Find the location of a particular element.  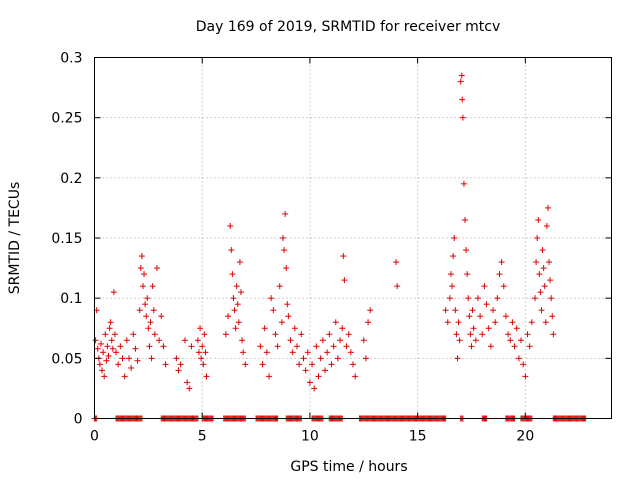

x-axis-label: GPS time / hours is located at coordinates (348, 467).